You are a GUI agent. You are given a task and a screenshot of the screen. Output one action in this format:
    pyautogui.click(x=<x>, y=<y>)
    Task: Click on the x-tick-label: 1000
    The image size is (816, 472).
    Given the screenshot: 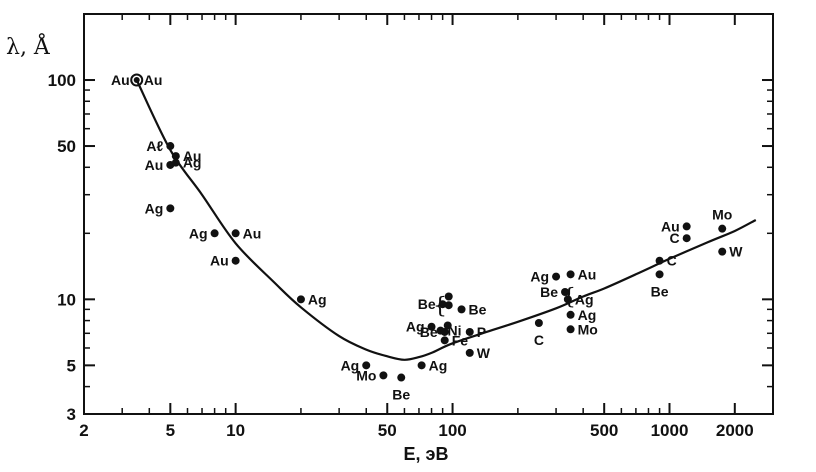 What is the action you would take?
    pyautogui.click(x=670, y=430)
    